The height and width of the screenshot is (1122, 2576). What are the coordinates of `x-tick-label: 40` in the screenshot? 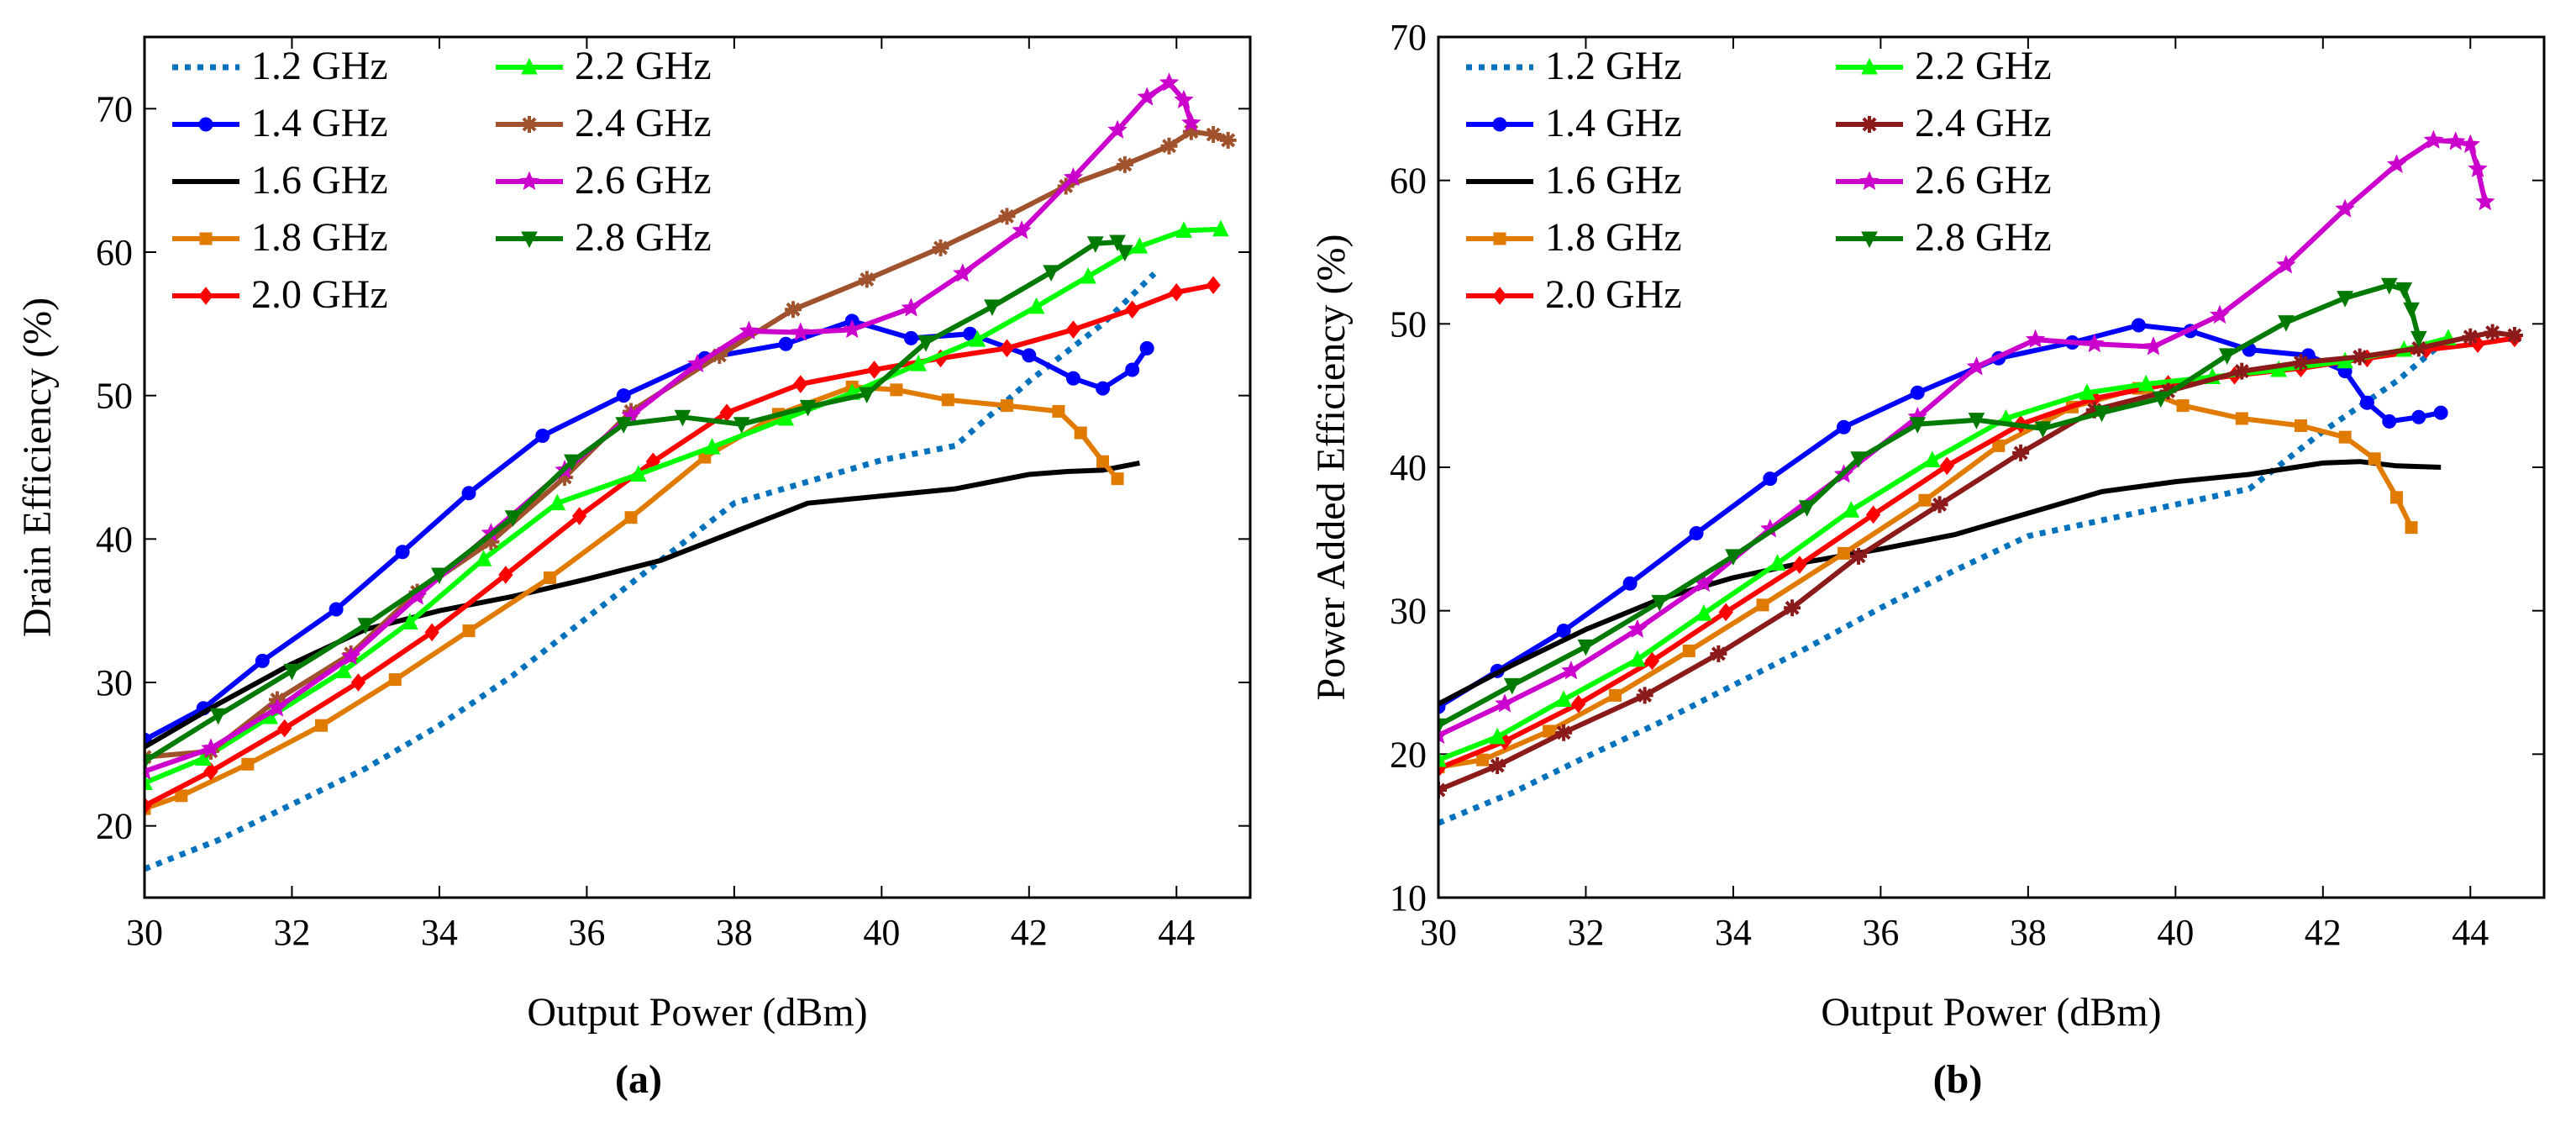 It's located at (2175, 932).